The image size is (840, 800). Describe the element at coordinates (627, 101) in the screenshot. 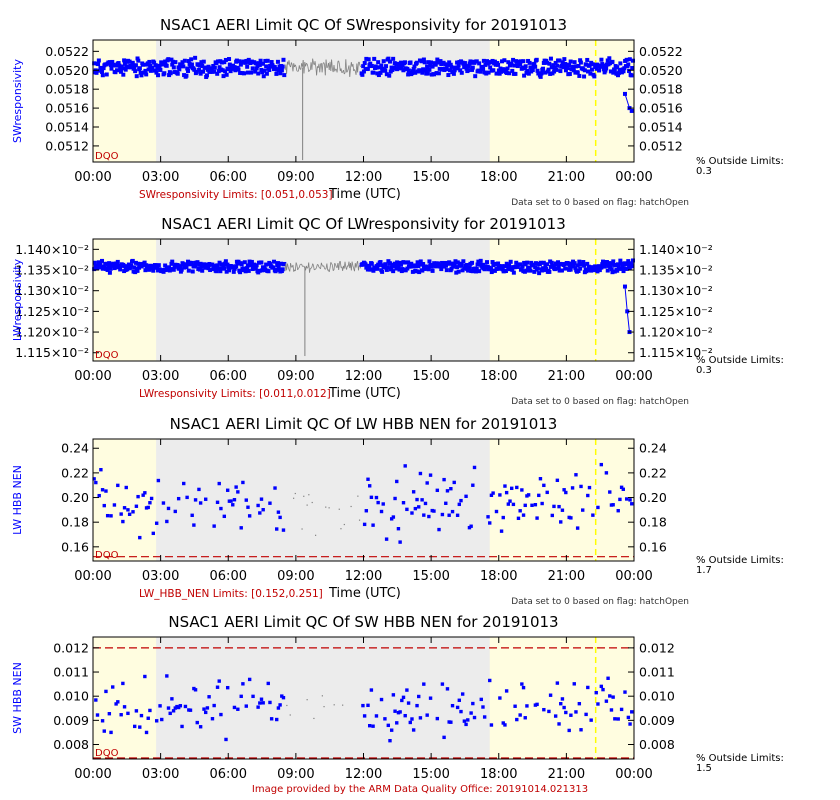

I see `drop-trace` at that location.